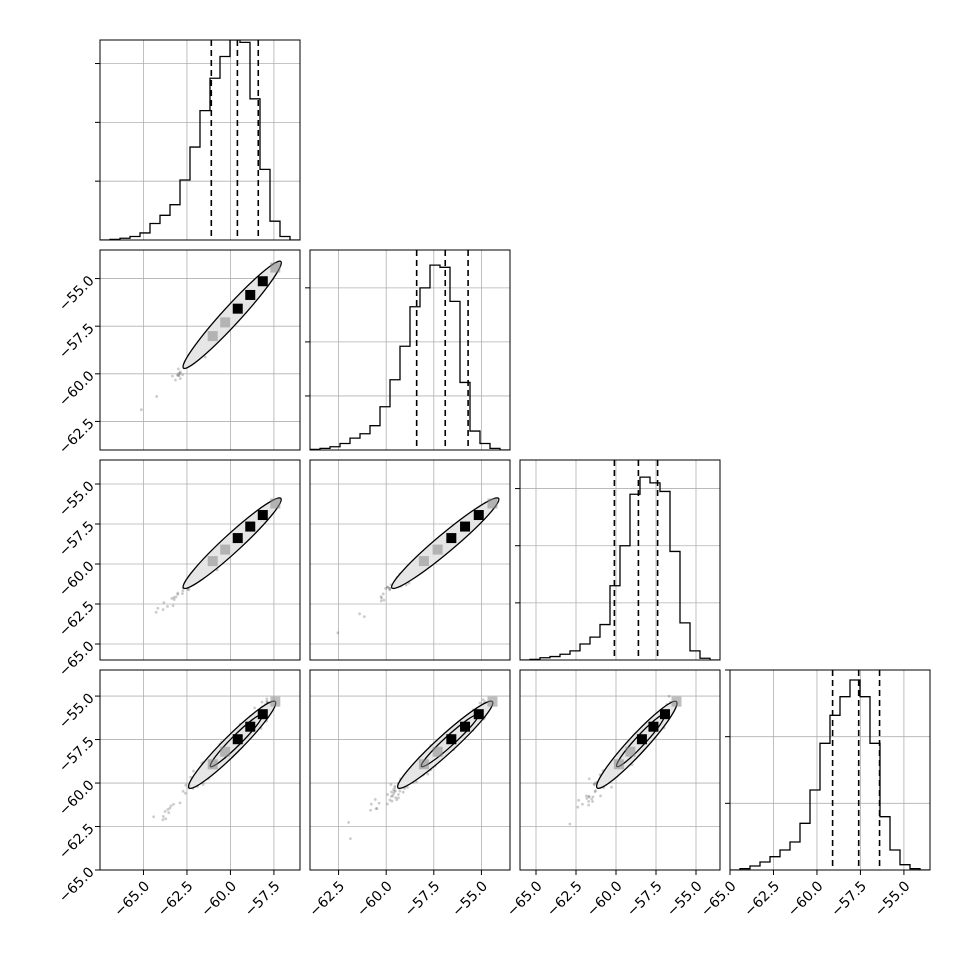 The image size is (970, 970). What do you see at coordinates (176, 899) in the screenshot?
I see `x-tick-label: −62.5` at bounding box center [176, 899].